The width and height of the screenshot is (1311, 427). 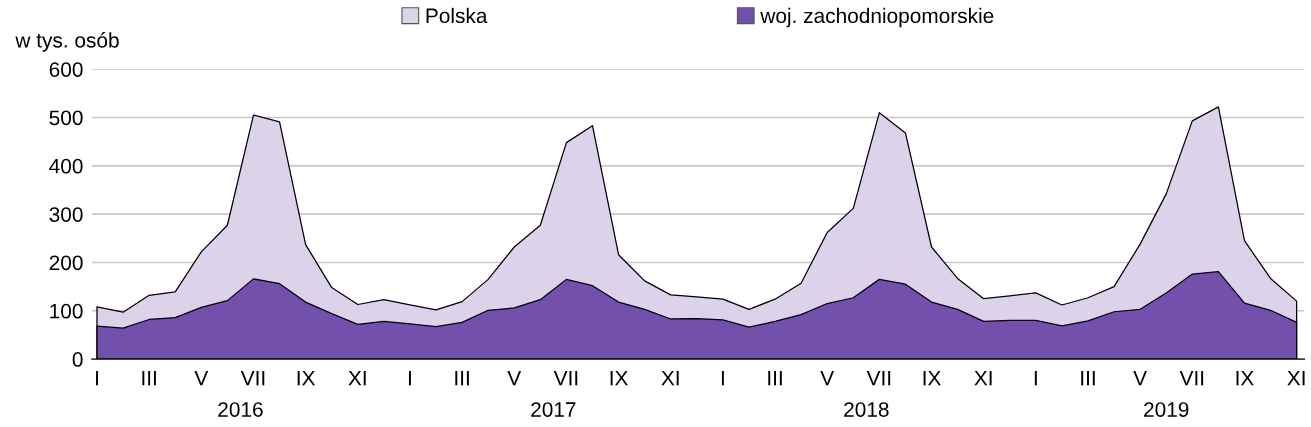 I want to click on legend-label: woj. zachodniopomorskie, so click(x=877, y=17).